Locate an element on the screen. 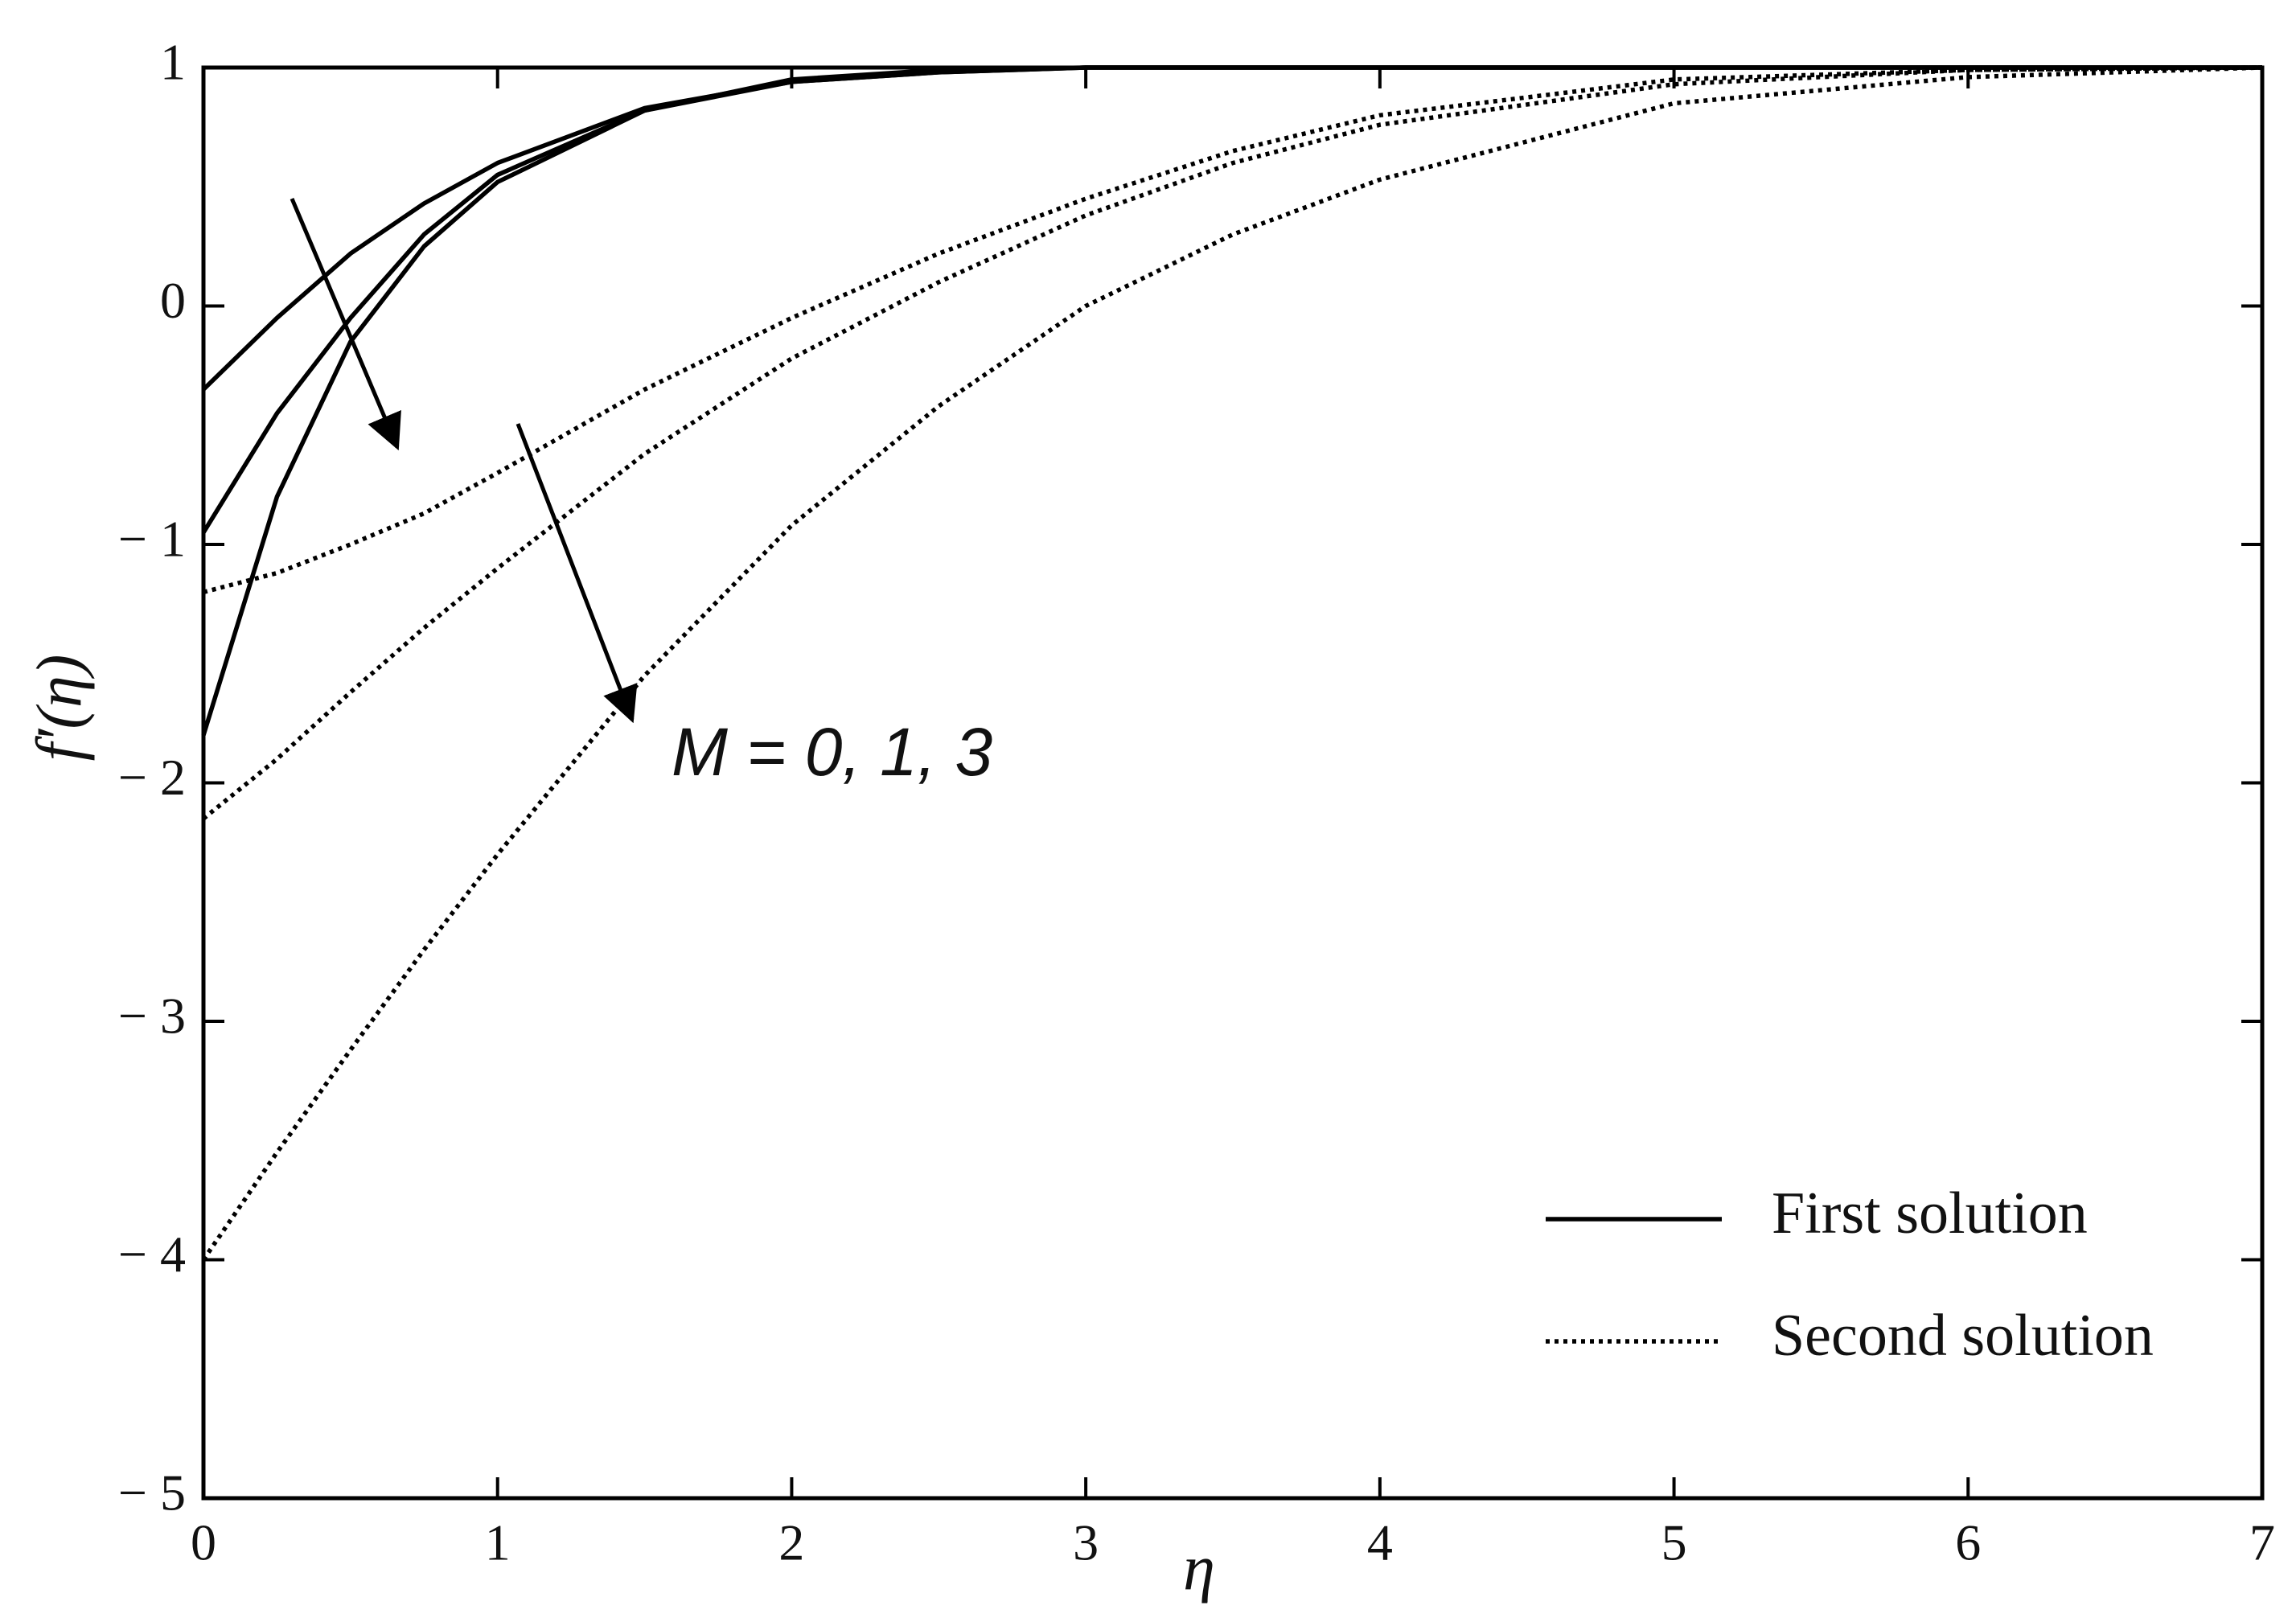  annotation: M = 0, 1, 3 is located at coordinates (832, 752).